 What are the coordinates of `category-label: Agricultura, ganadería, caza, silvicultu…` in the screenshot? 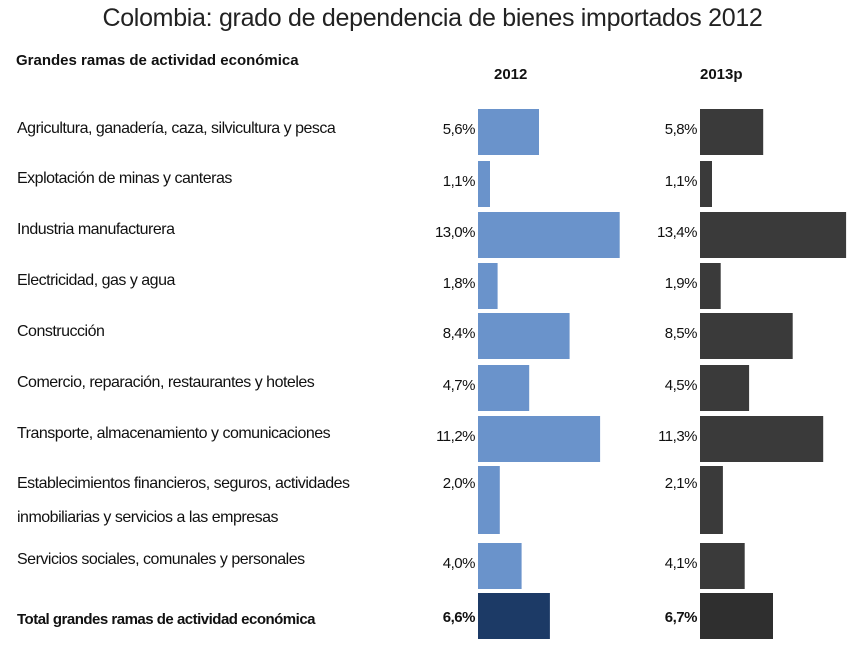 It's located at (176, 128).